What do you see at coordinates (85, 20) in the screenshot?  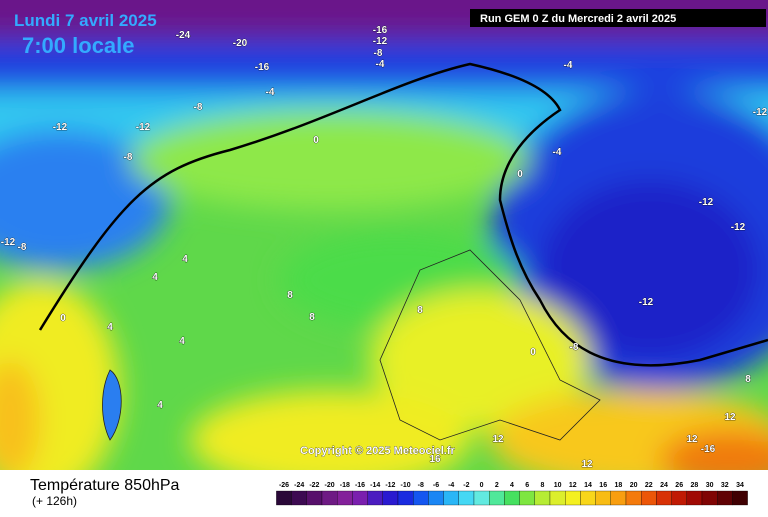 I see `date: Lundi 7 avril 2025` at bounding box center [85, 20].